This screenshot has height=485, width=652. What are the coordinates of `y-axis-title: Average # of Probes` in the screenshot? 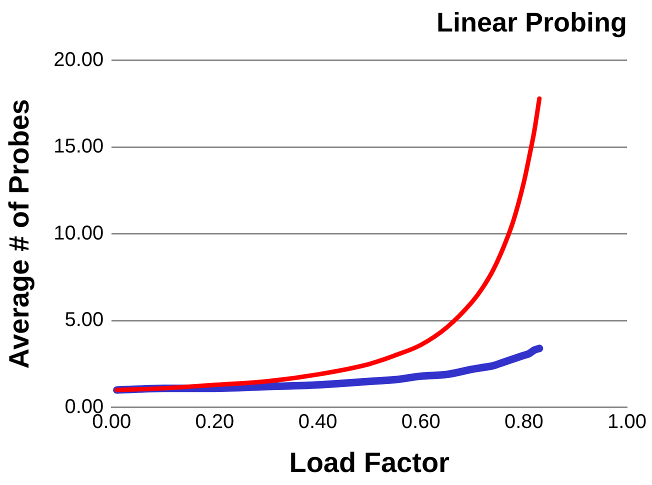 It's located at (19, 234).